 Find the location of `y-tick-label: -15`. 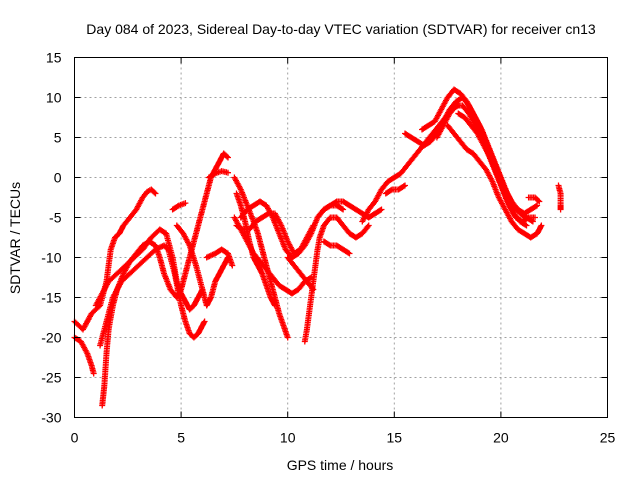

y-tick-label: -15 is located at coordinates (51, 298).